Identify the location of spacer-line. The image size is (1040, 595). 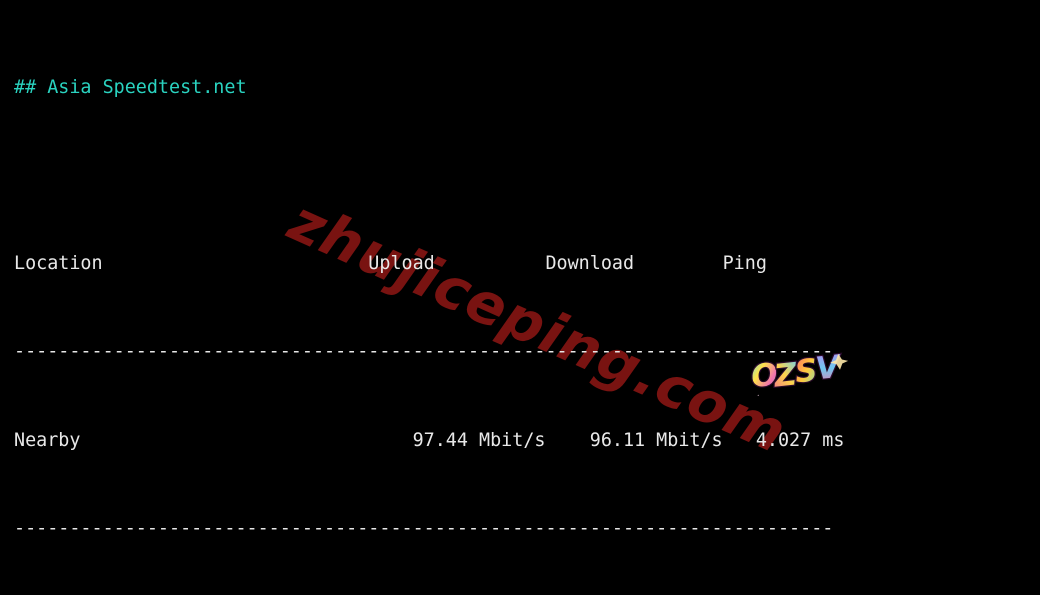
(527, 175).